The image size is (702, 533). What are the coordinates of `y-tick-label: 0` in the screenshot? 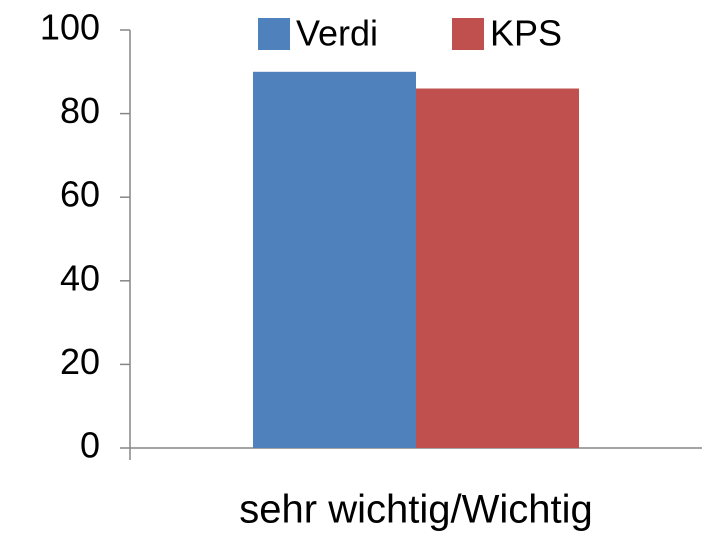 It's located at (90, 445).